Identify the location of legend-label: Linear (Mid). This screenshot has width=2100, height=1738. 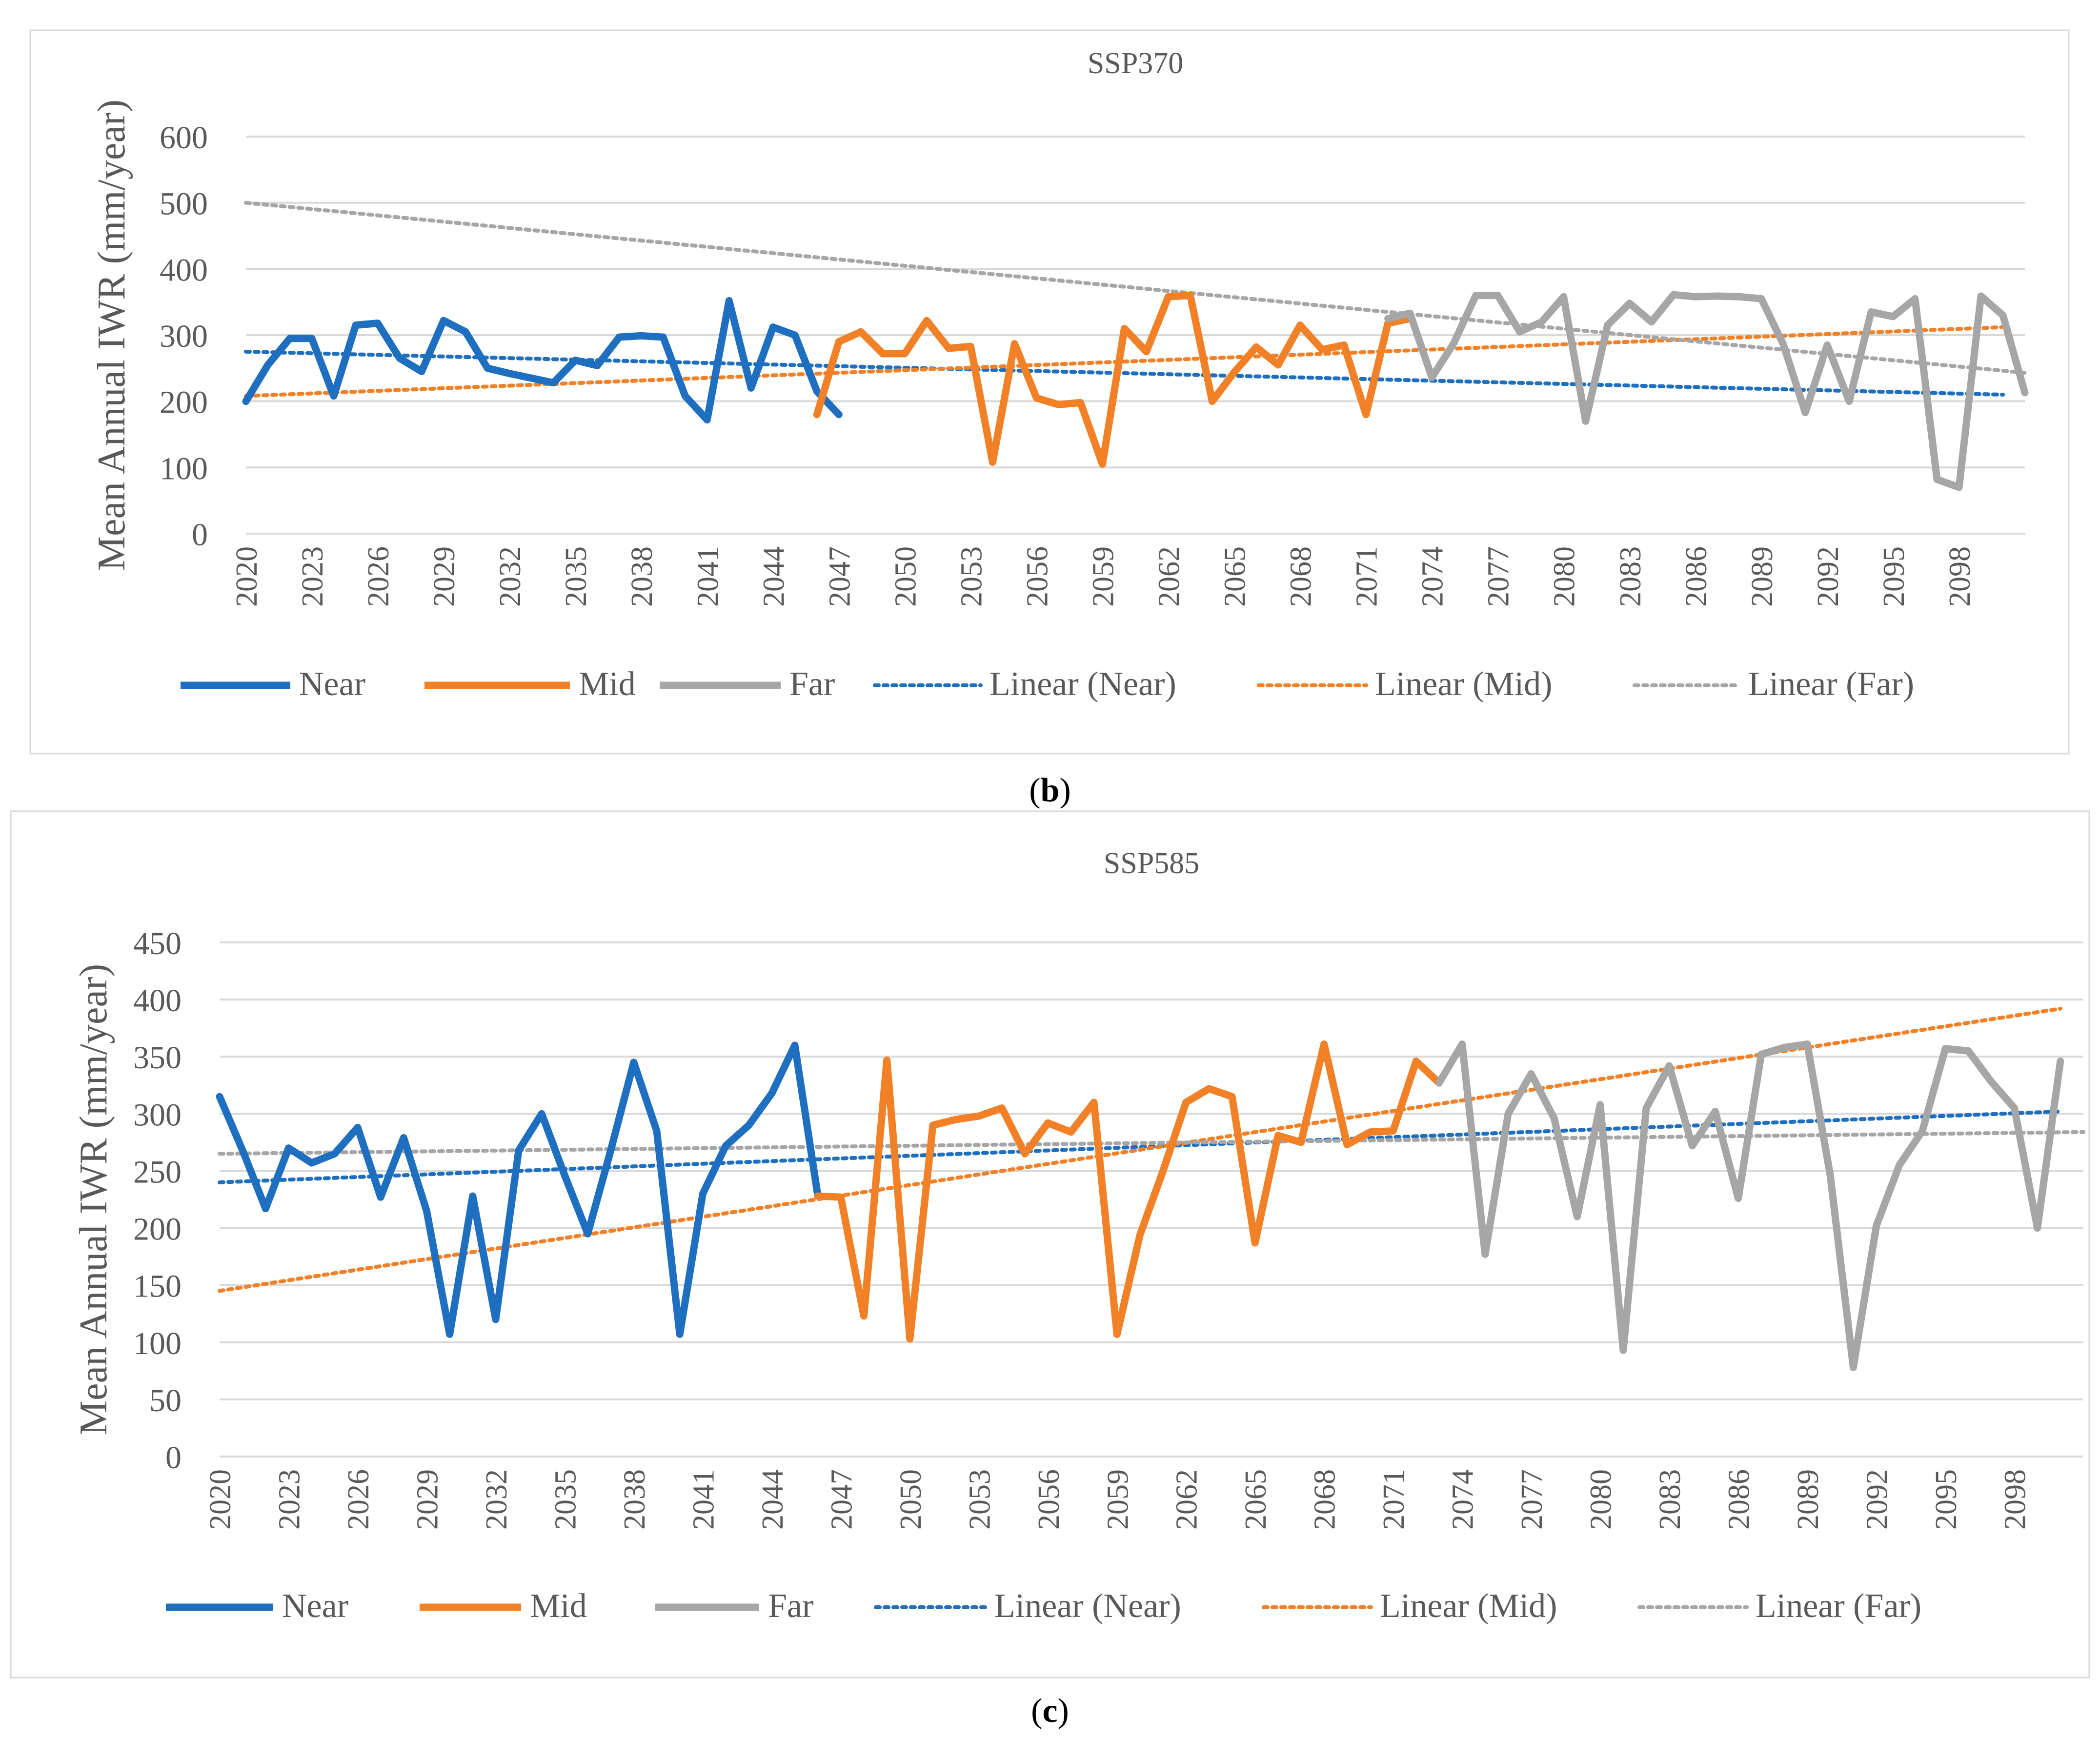
(1463, 684).